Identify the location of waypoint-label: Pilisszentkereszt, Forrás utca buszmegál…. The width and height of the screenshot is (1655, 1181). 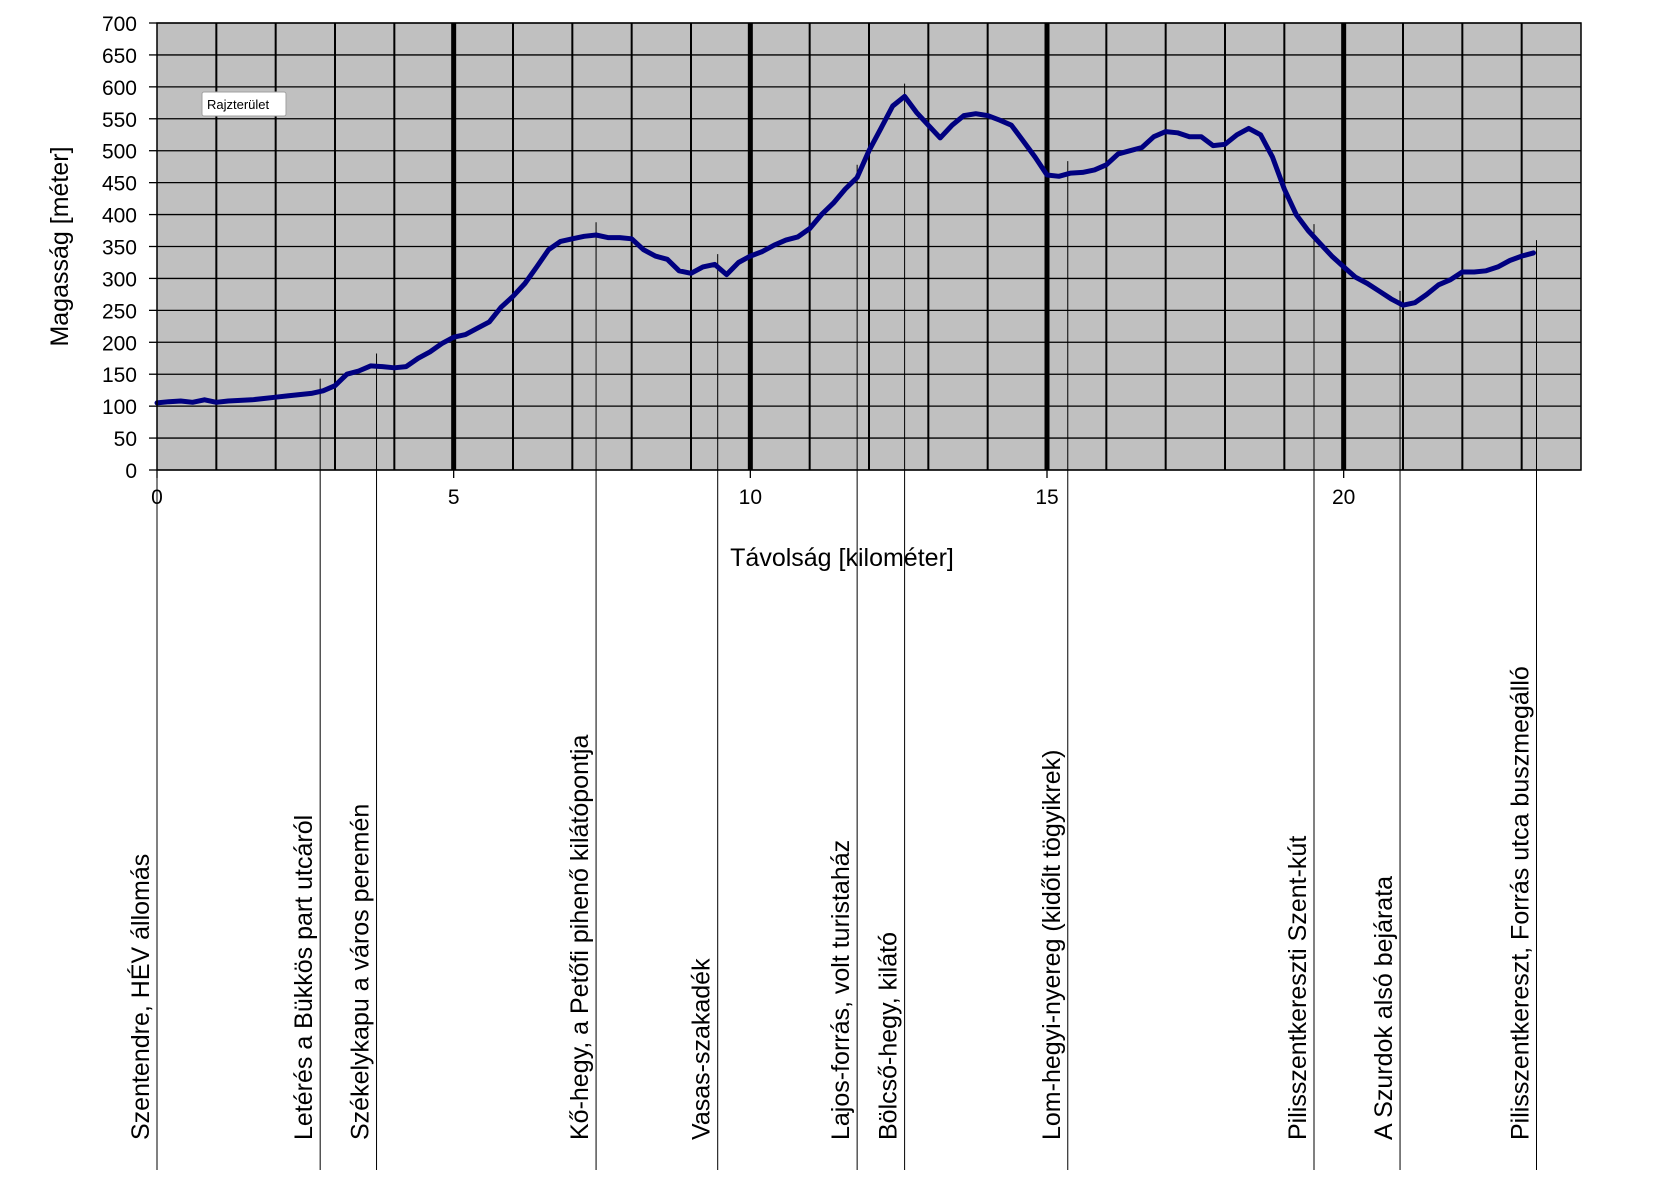
(1521, 903).